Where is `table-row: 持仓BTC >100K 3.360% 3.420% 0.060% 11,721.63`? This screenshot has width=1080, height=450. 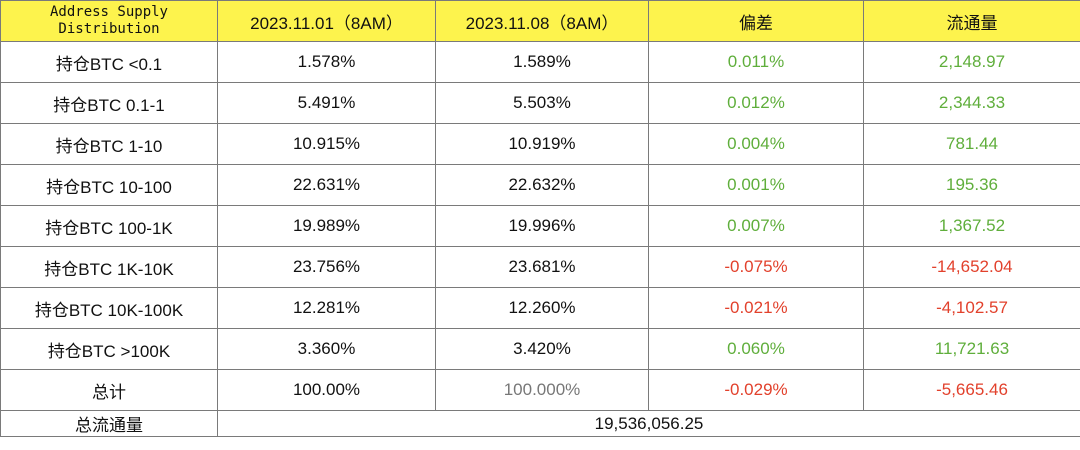 table-row: 持仓BTC >100K 3.360% 3.420% 0.060% 11,721.63 is located at coordinates (540, 349).